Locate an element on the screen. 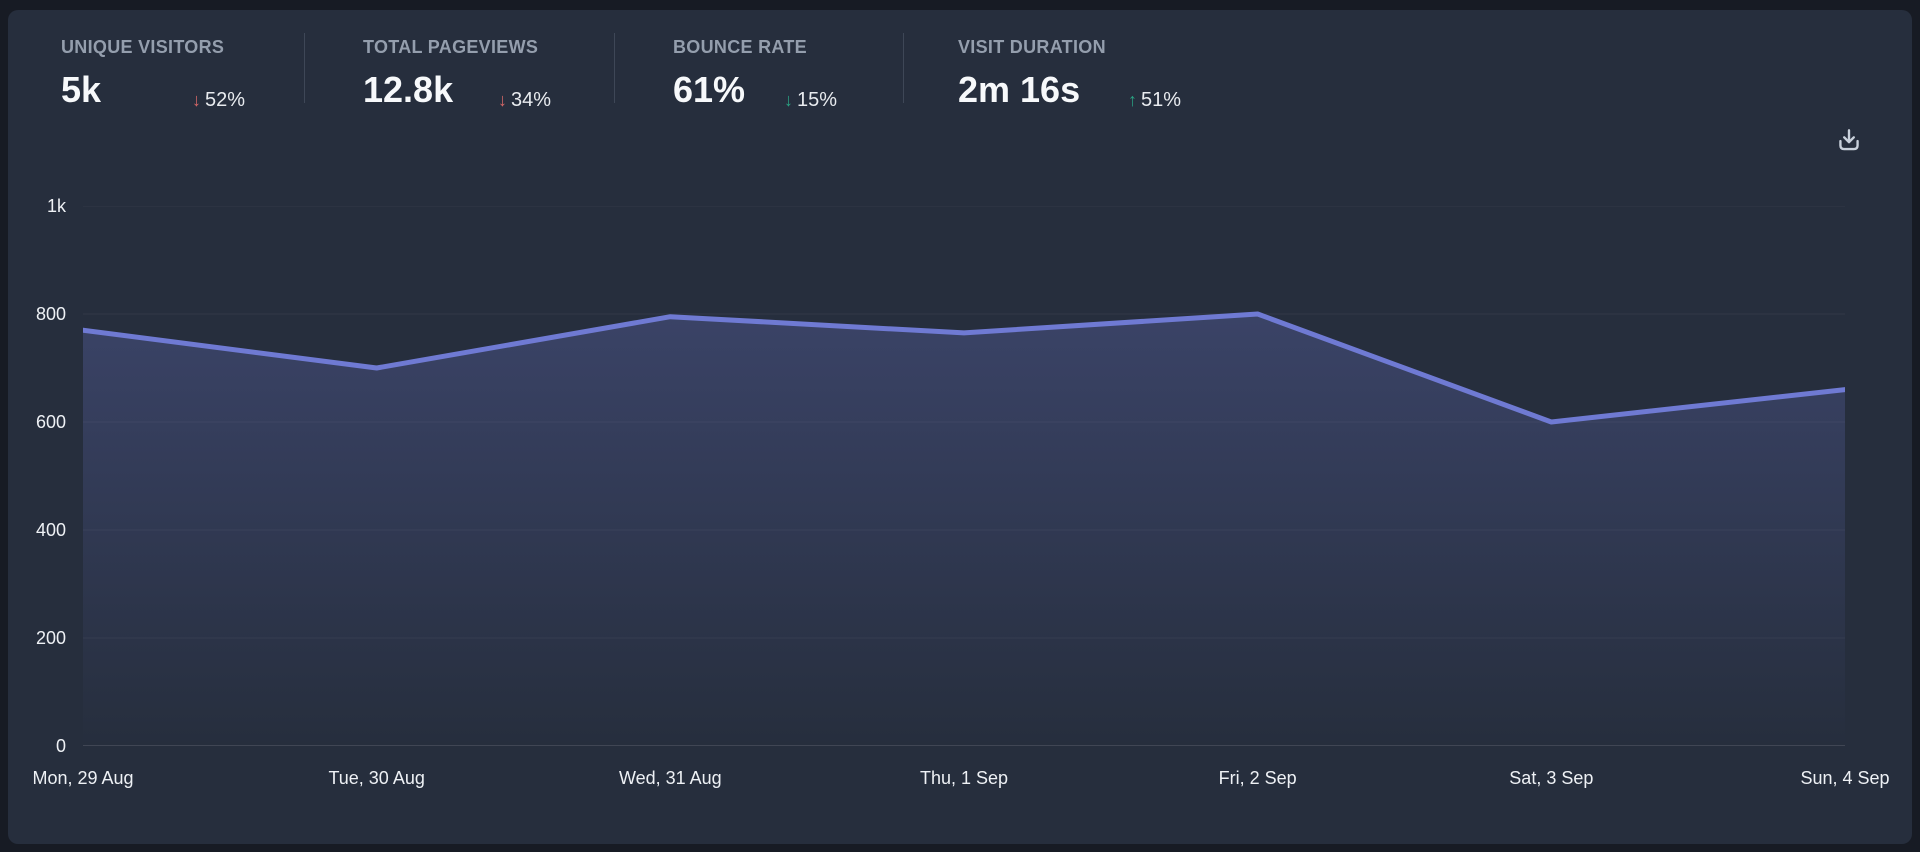 The width and height of the screenshot is (1920, 852). y-tick-label: 400 is located at coordinates (50, 530).